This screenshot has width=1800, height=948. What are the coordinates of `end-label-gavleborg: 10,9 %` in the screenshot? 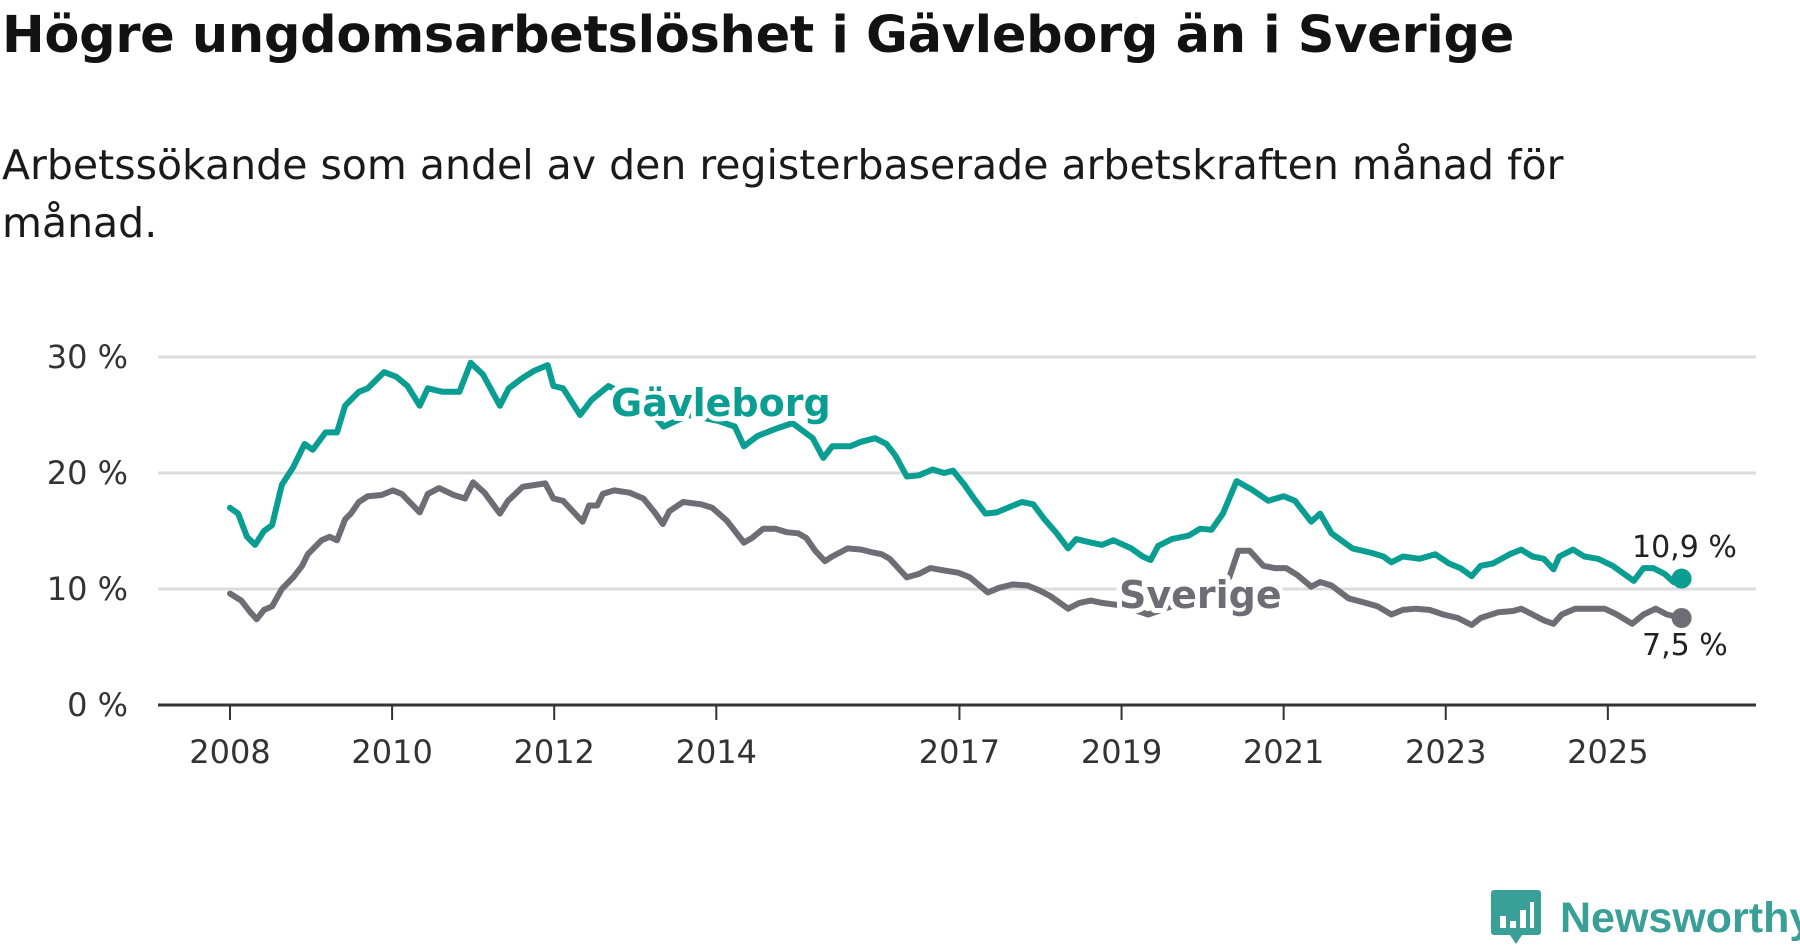 It's located at (1684, 547).